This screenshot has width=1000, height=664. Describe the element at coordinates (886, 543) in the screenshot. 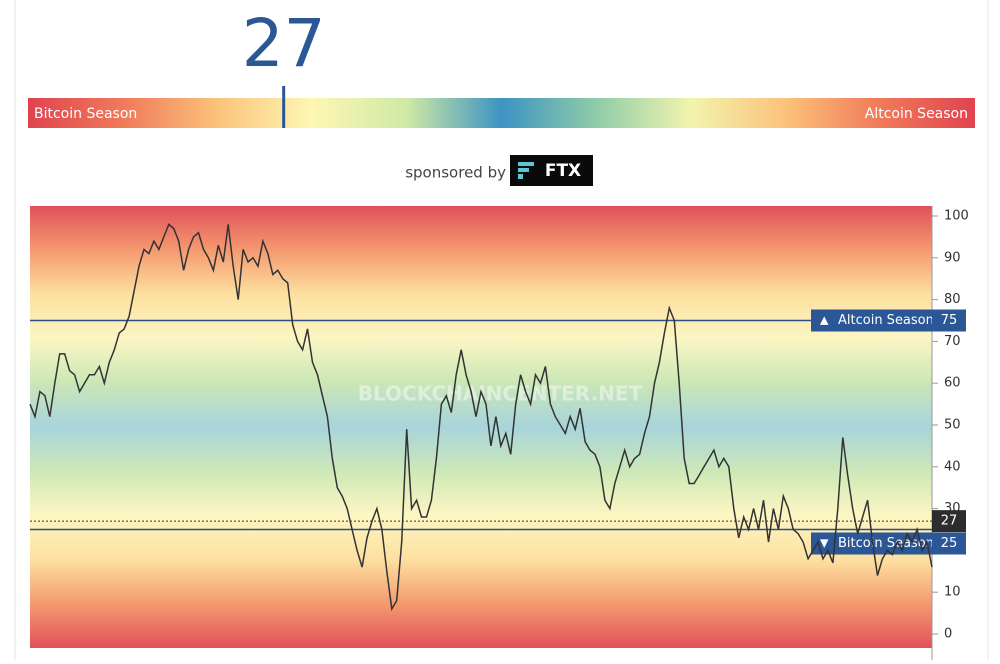

I see `threshold-label: Bitcoin Season` at that location.